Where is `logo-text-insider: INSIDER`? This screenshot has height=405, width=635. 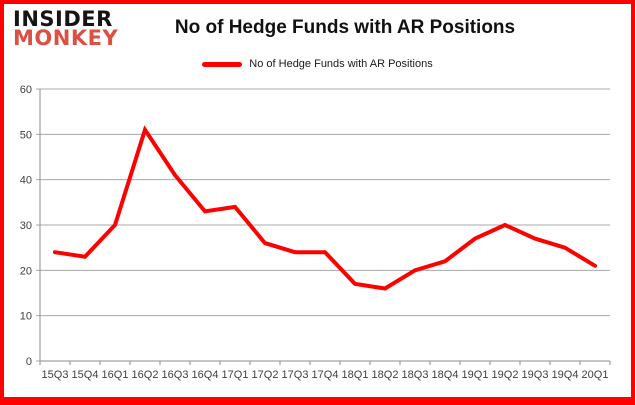
logo-text-insider: INSIDER is located at coordinates (63, 19).